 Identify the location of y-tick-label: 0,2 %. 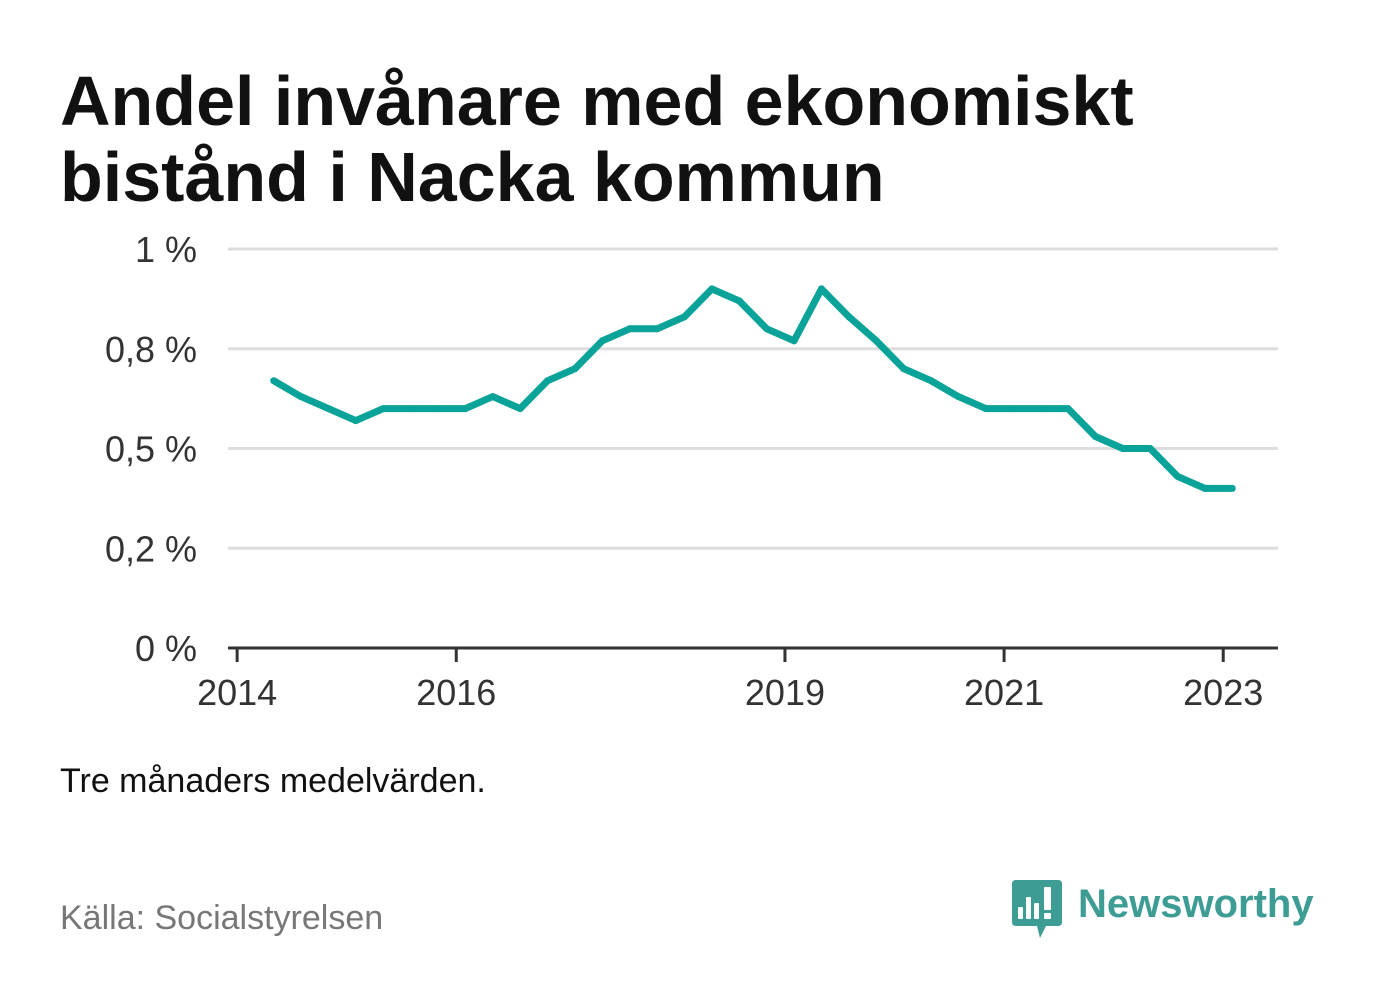
(151, 548).